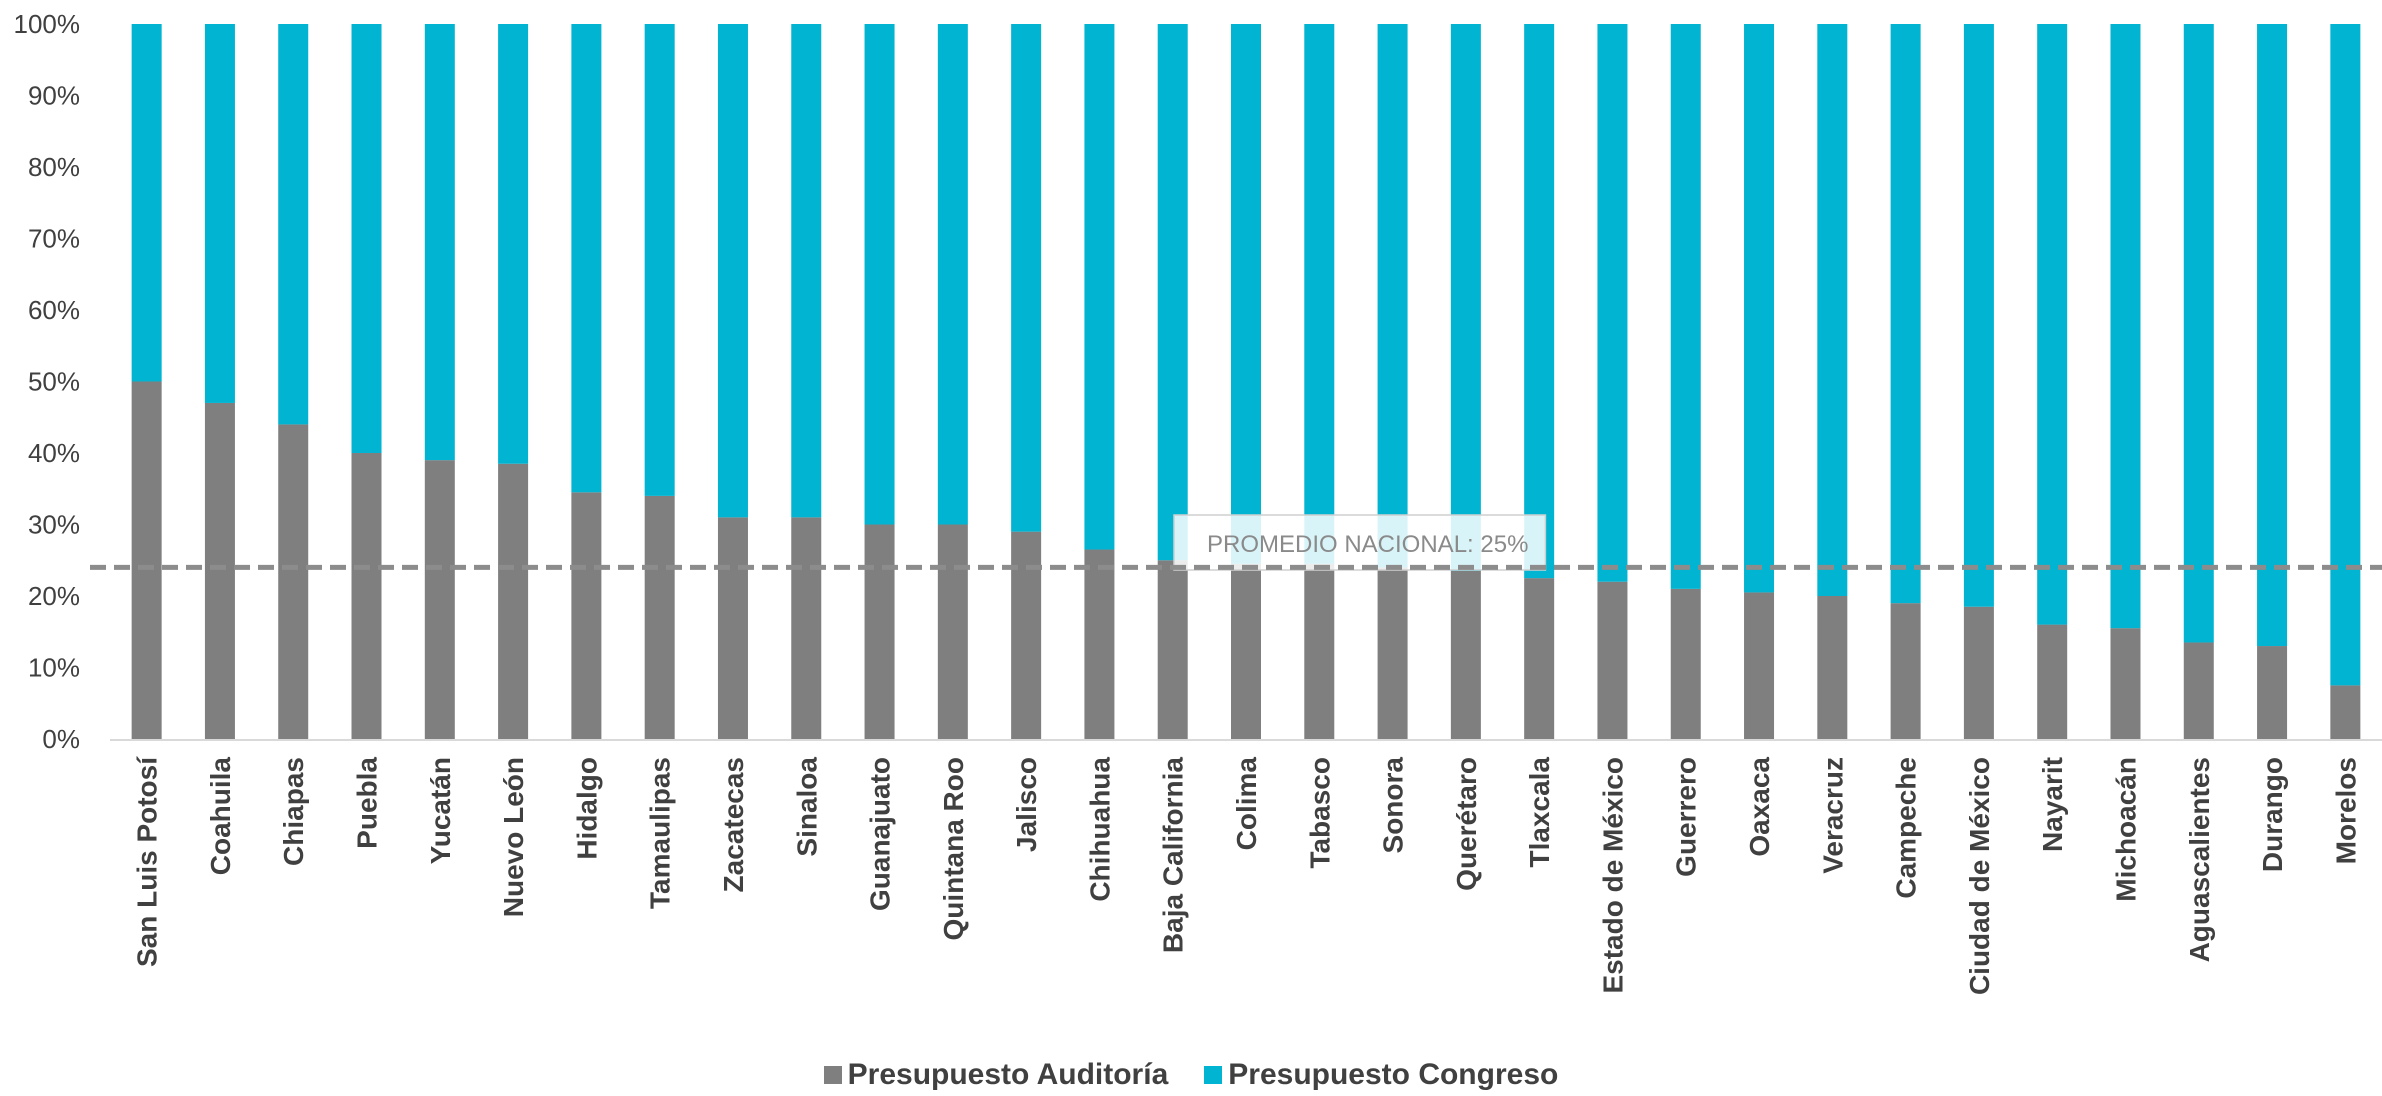  Describe the element at coordinates (293, 811) in the screenshot. I see `x-category-label: Chiapas` at that location.